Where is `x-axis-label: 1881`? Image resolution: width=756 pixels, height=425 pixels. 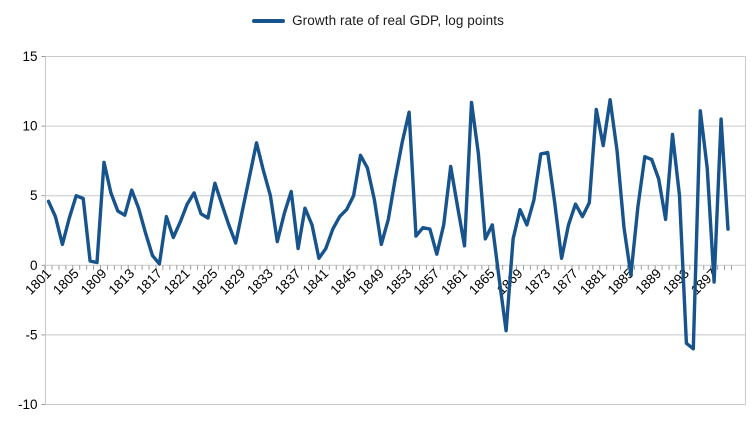
x-axis-label: 1881 is located at coordinates (593, 282).